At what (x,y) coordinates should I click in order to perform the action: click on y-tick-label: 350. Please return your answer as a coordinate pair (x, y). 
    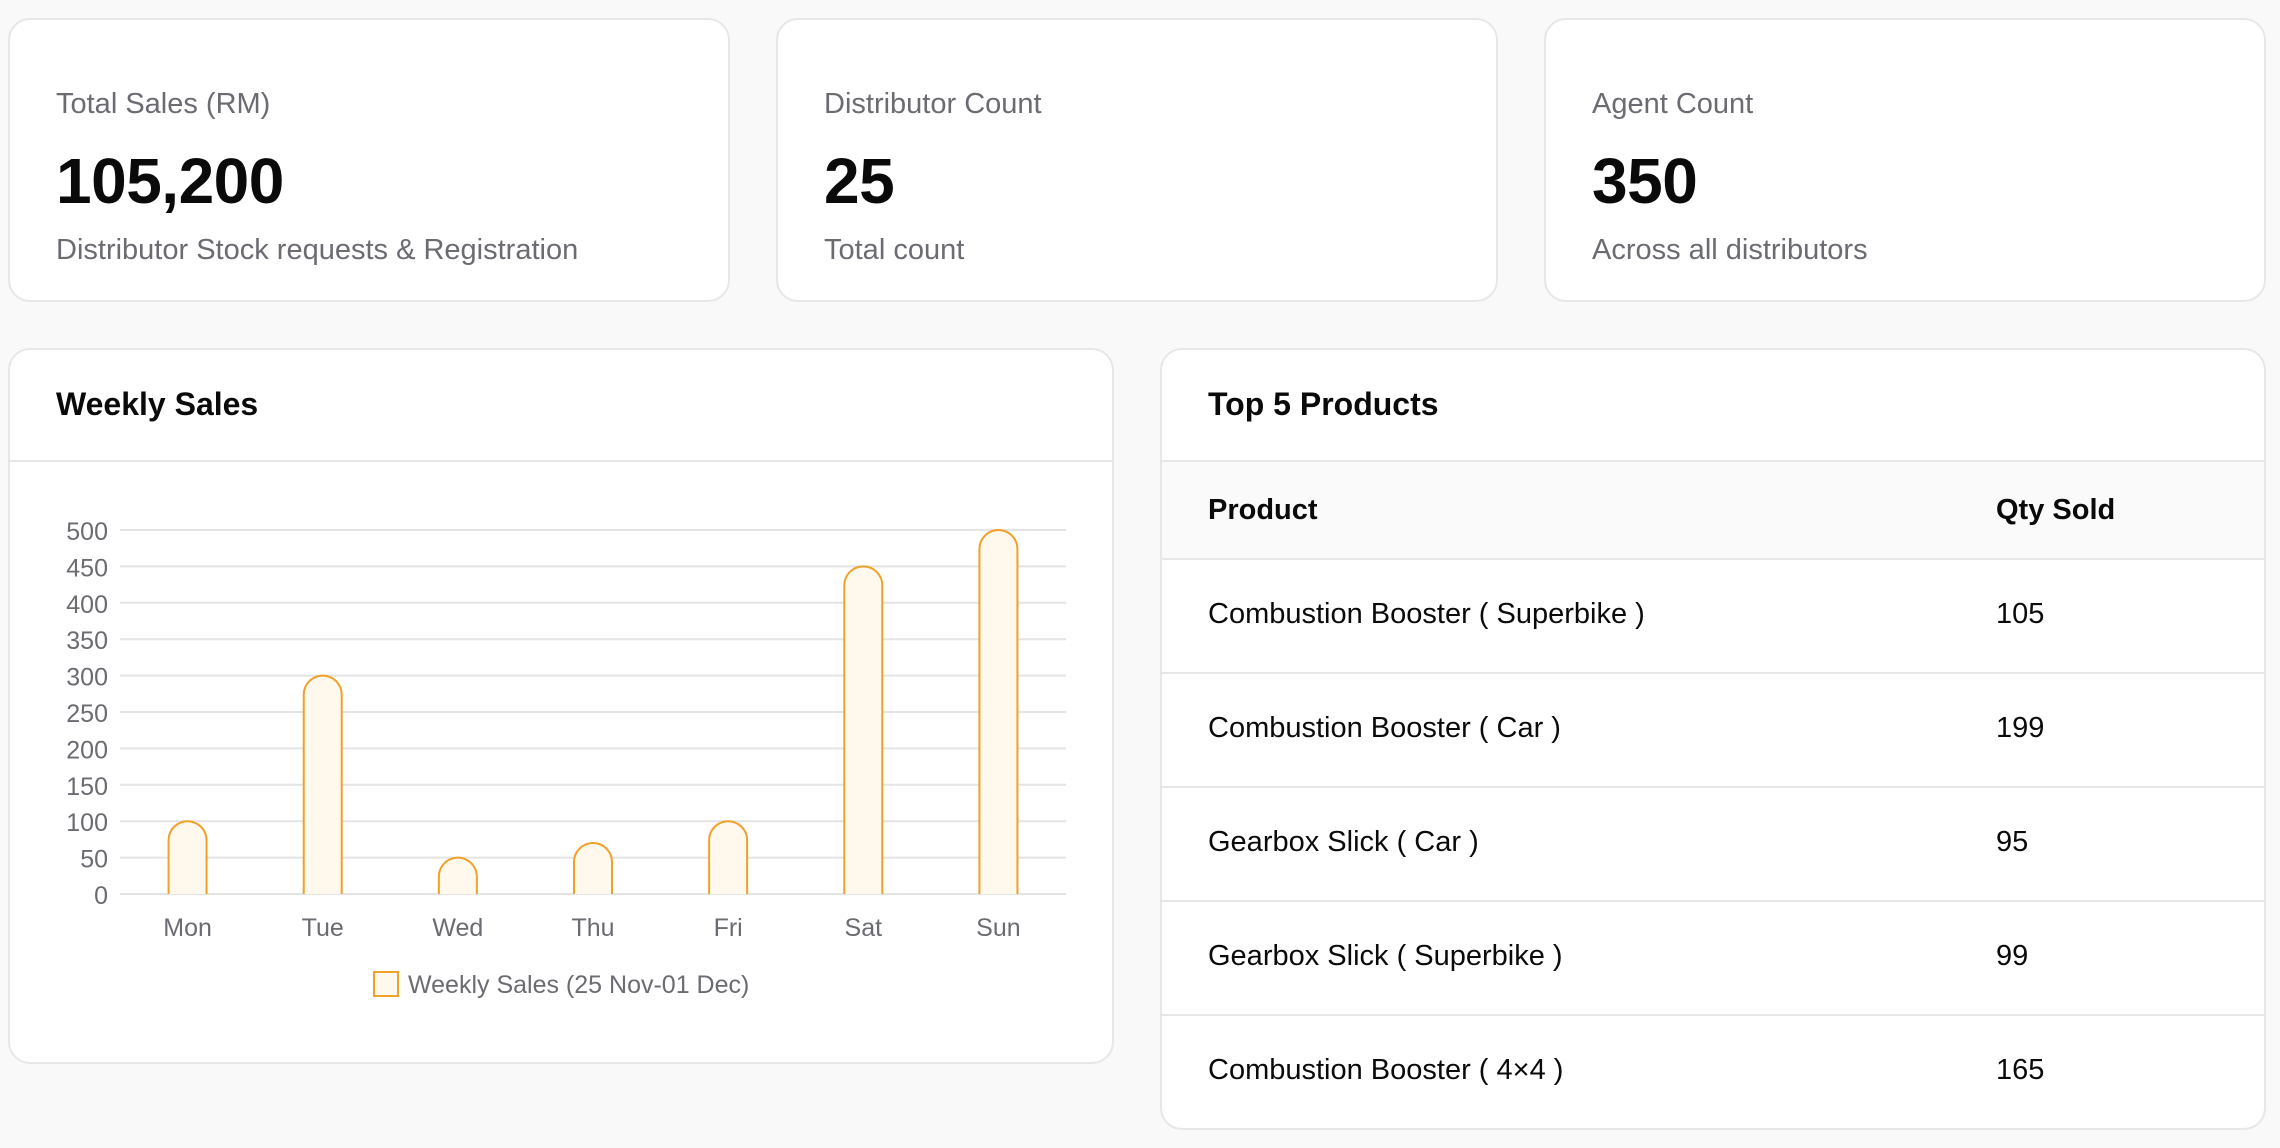
    Looking at the image, I should click on (87, 641).